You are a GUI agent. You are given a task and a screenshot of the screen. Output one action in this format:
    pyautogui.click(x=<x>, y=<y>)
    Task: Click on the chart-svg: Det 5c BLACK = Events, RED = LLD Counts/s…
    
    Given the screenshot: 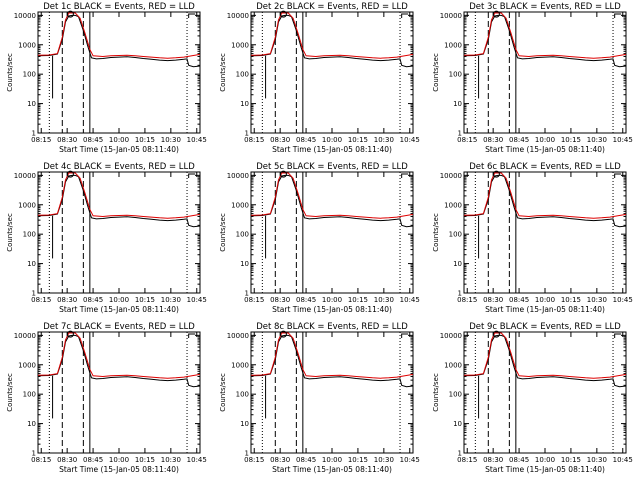 What is the action you would take?
    pyautogui.click(x=319, y=238)
    